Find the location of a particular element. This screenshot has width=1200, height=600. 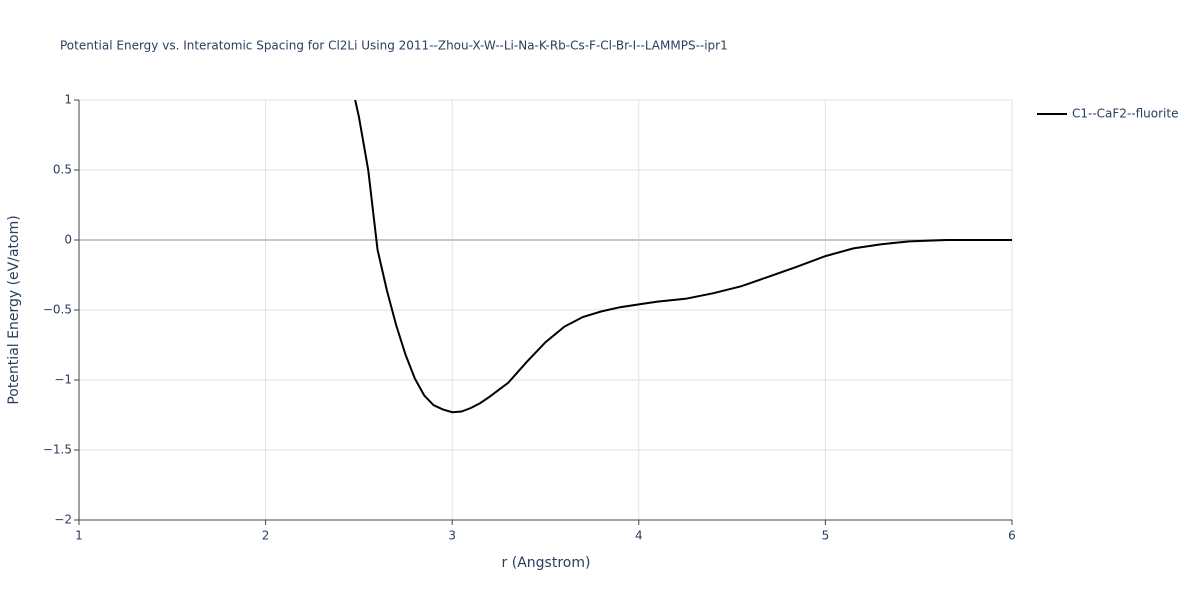

y-tick-label: 1 is located at coordinates (68, 100).